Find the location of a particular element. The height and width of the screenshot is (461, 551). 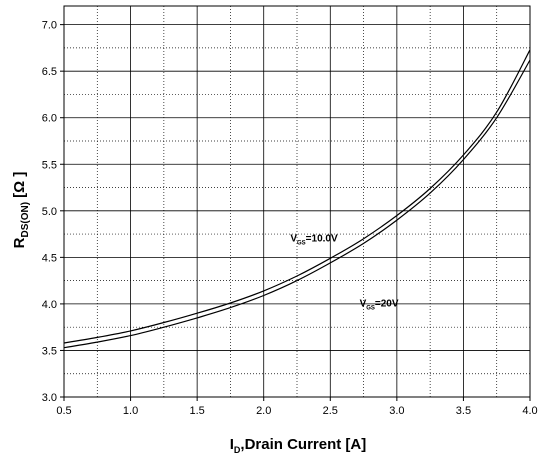

x-axis-title: ID,Drain Current [A] is located at coordinates (298, 445).